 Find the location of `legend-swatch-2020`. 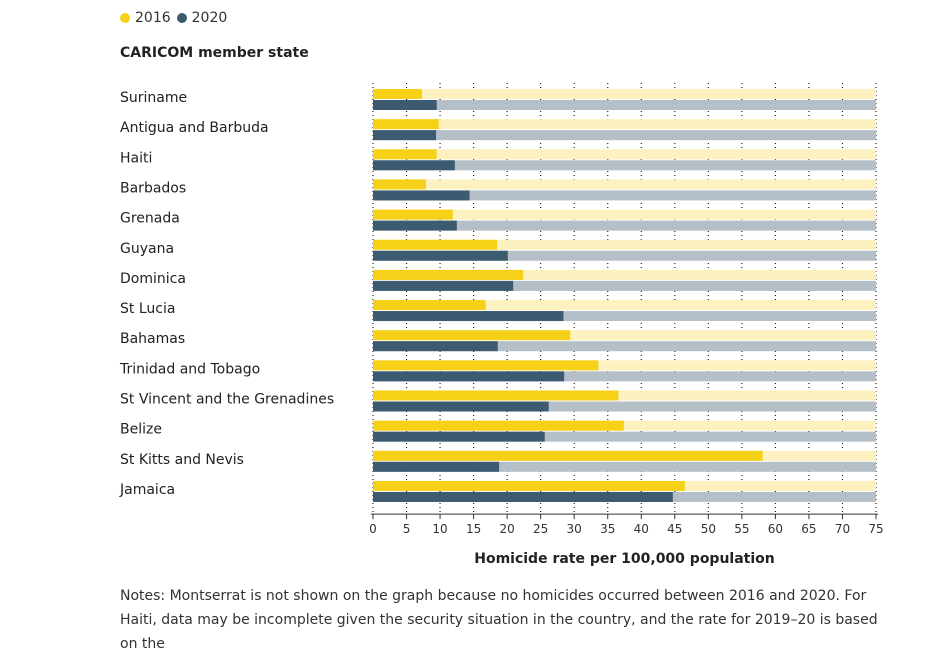

legend-swatch-2020 is located at coordinates (181, 18).